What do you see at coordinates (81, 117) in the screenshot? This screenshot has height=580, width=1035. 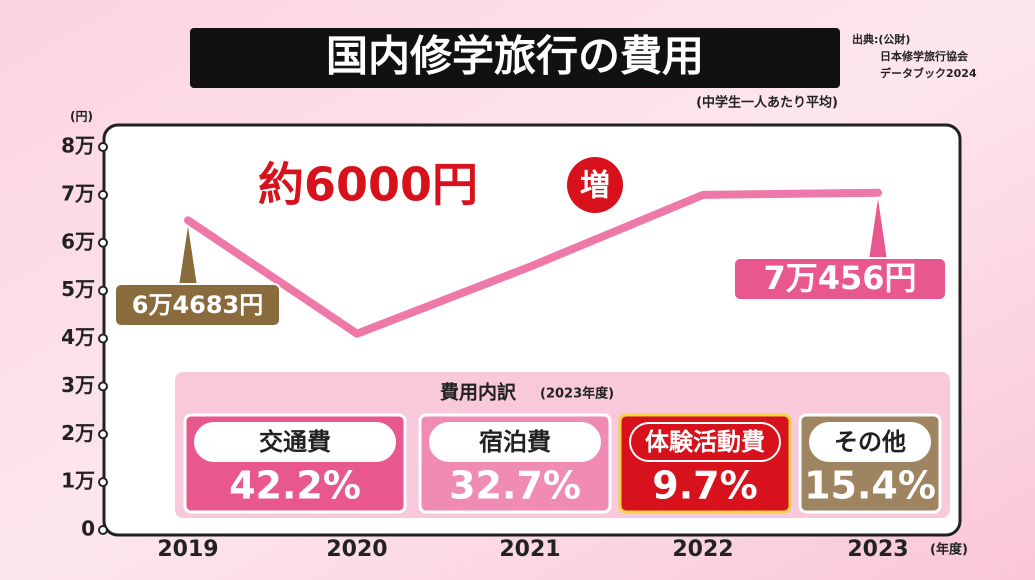 I see `y-axis-label: (円)` at bounding box center [81, 117].